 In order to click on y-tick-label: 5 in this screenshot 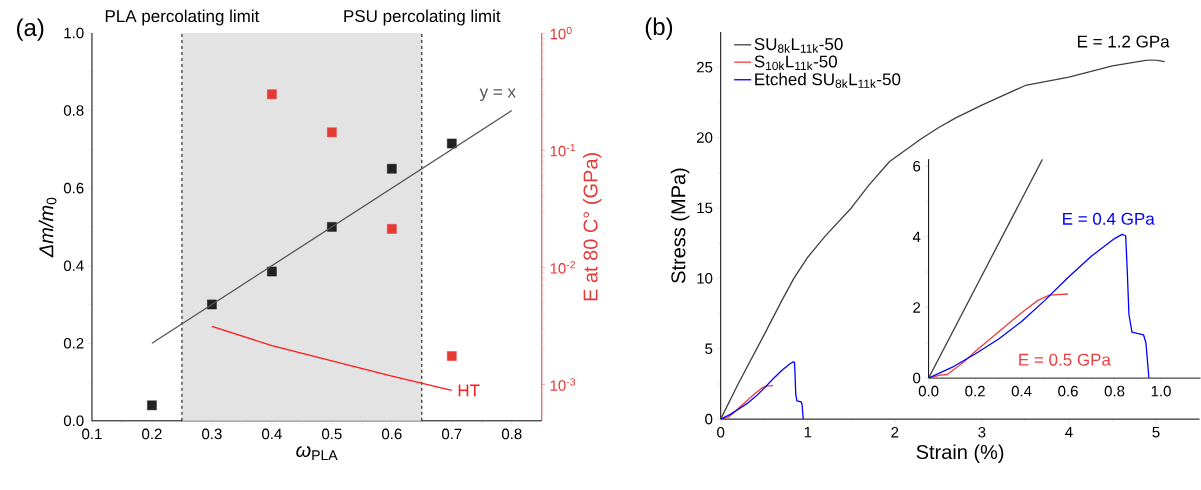, I will do `click(709, 349)`.